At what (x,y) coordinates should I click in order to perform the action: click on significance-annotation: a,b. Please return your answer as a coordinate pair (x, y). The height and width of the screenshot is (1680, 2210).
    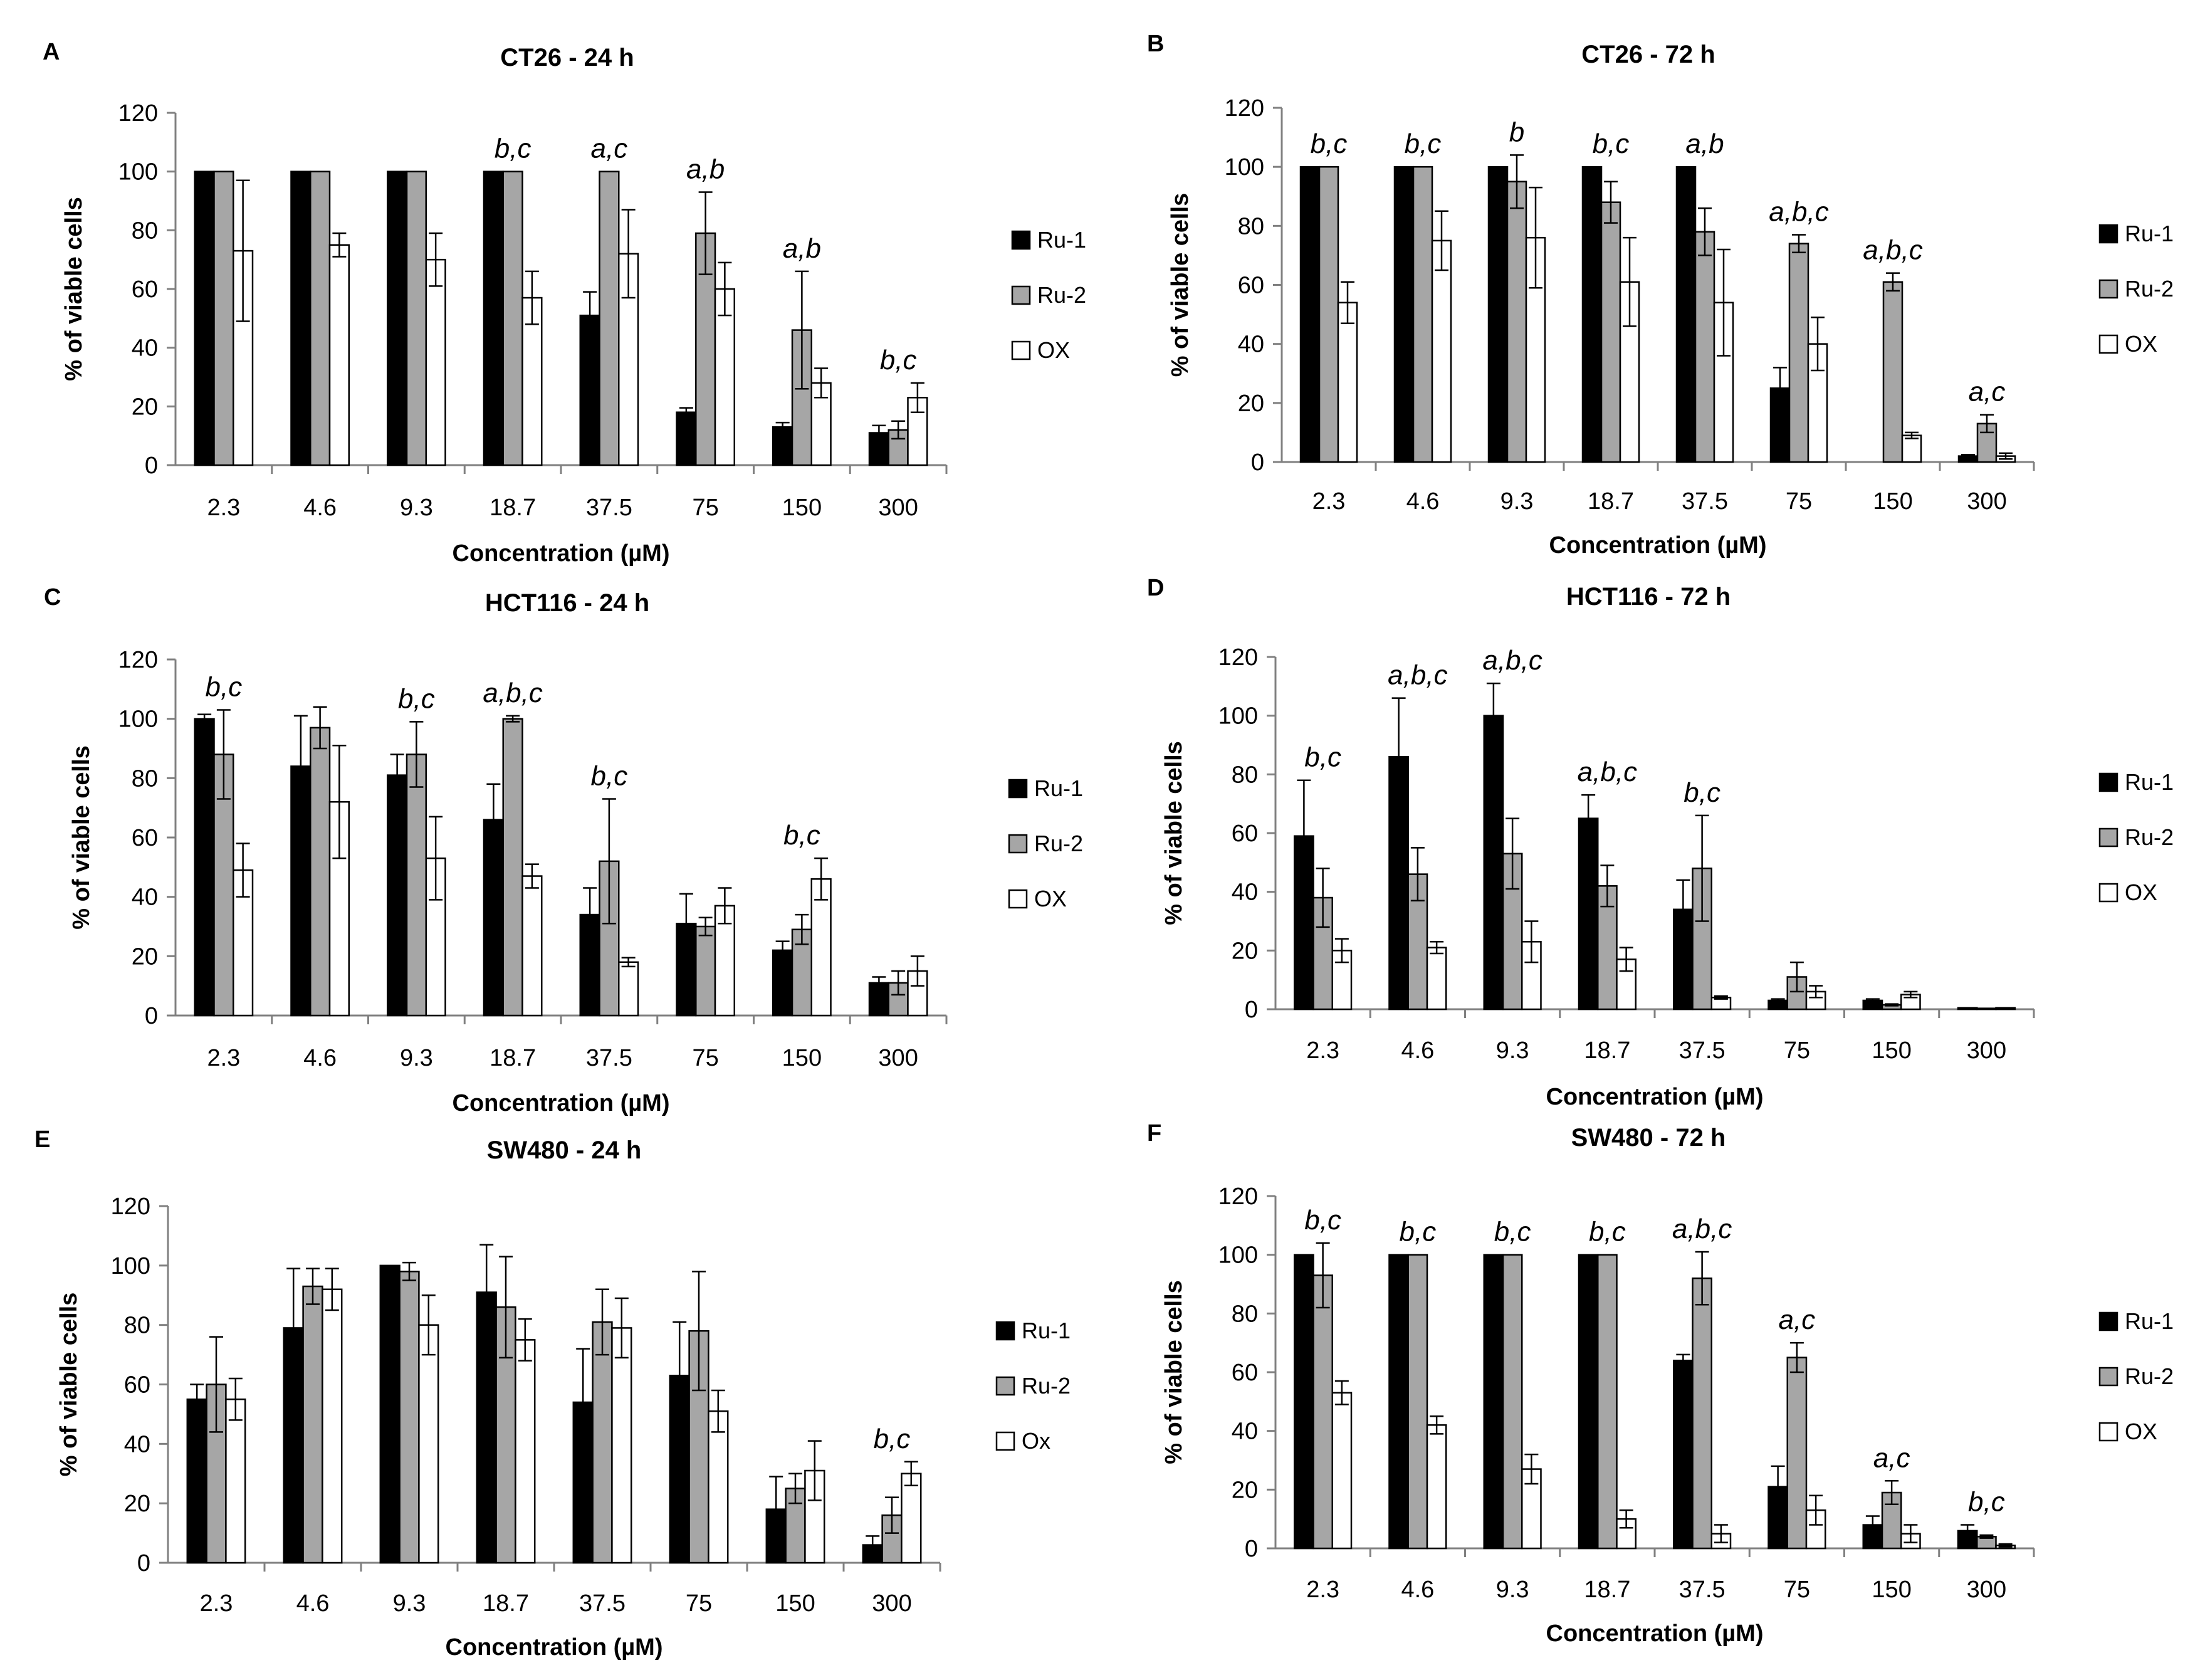
    Looking at the image, I should click on (705, 169).